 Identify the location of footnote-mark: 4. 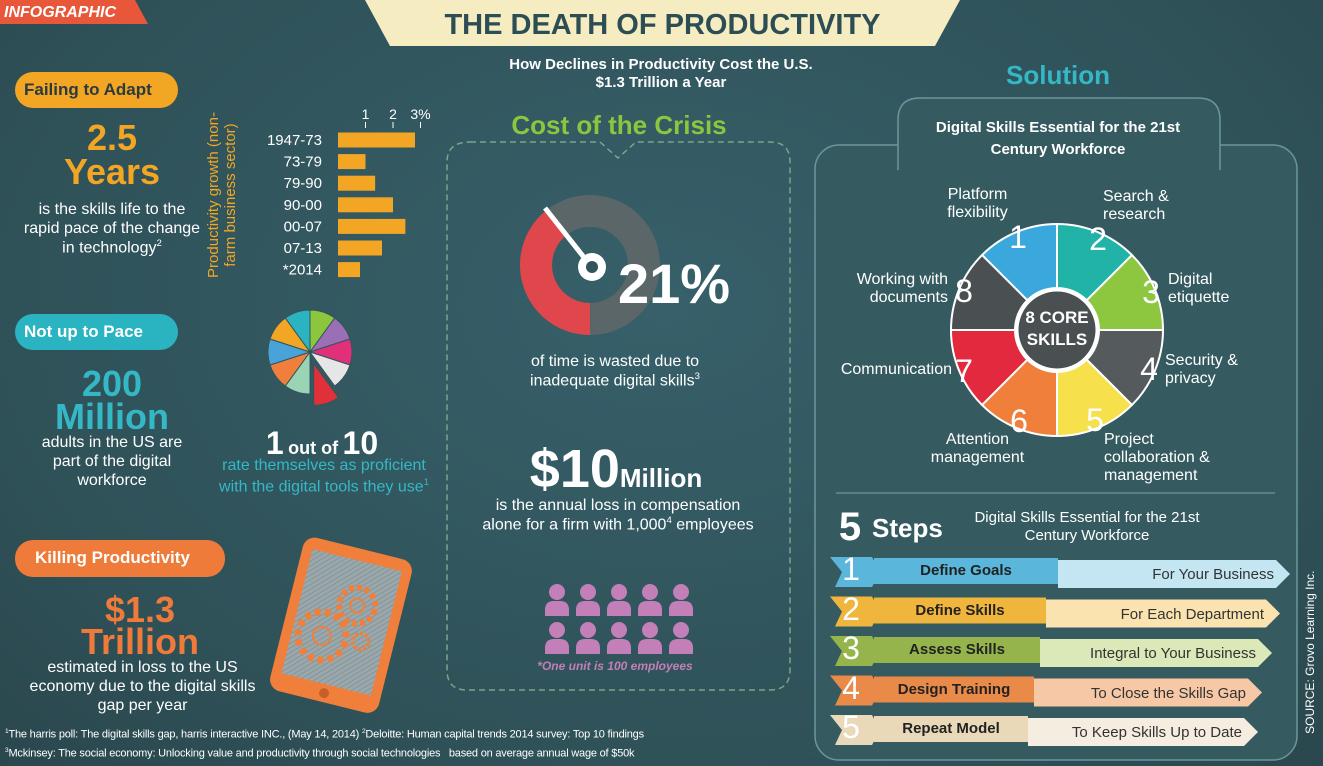
(669, 521).